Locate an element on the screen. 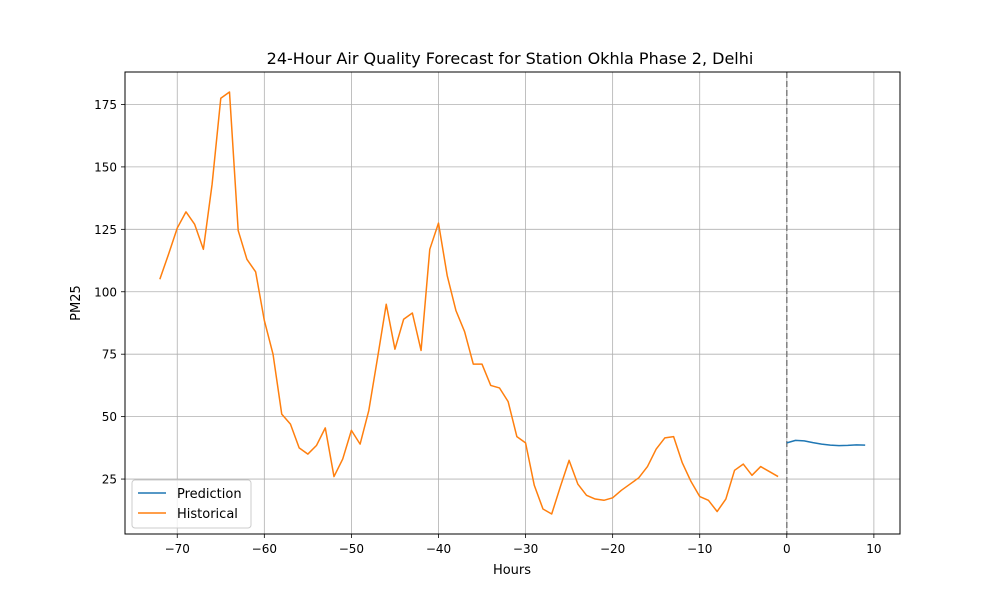 The image size is (1000, 600). x-tick-label: −60 is located at coordinates (264, 549).